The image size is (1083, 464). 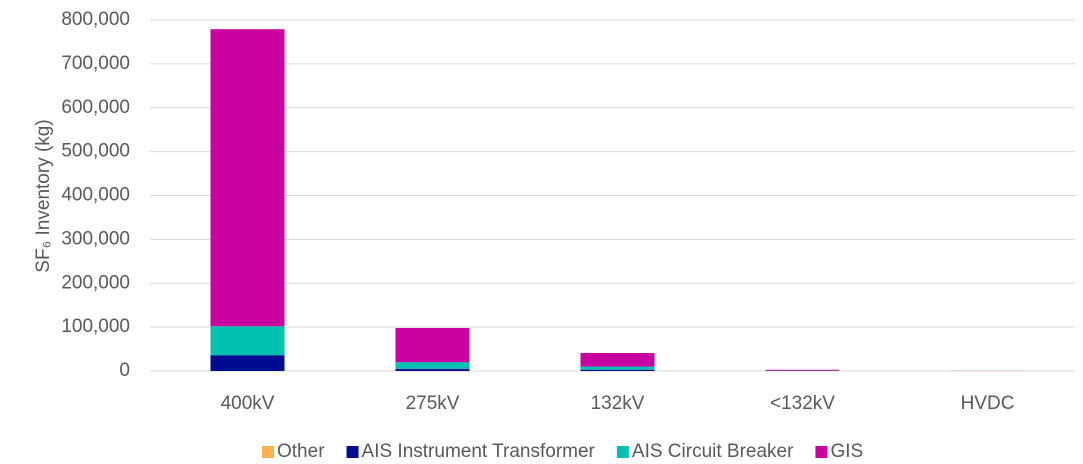 I want to click on x-tick-label: <132kV, so click(x=802, y=403).